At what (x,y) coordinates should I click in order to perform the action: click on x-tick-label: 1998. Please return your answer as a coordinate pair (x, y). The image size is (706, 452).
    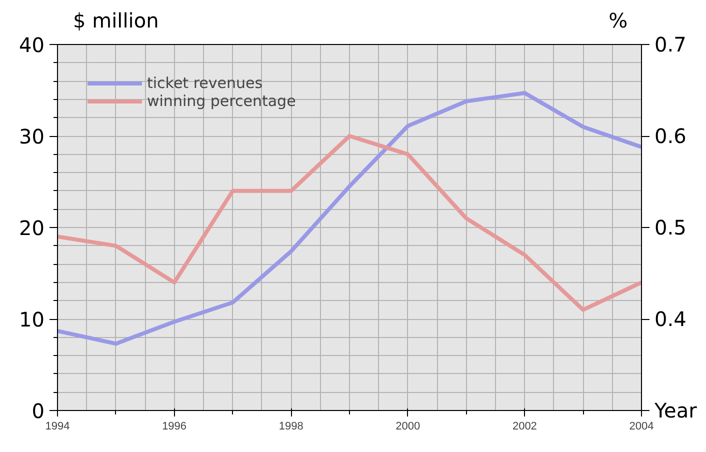
    Looking at the image, I should click on (291, 426).